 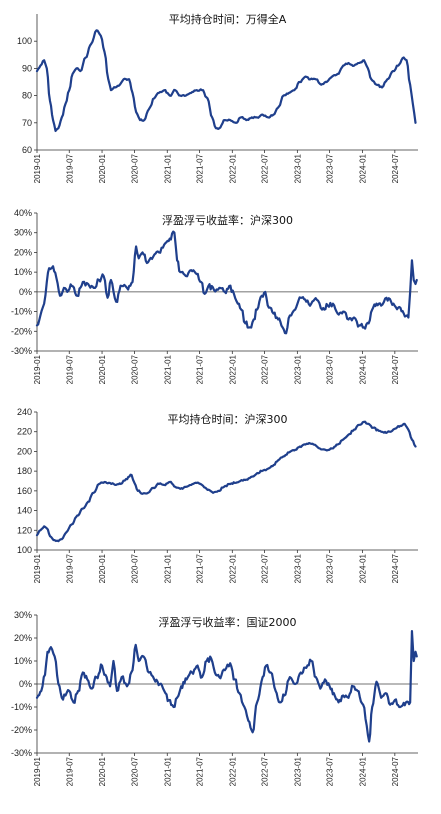 What do you see at coordinates (27, 68) in the screenshot?
I see `y-tick-label: 90` at bounding box center [27, 68].